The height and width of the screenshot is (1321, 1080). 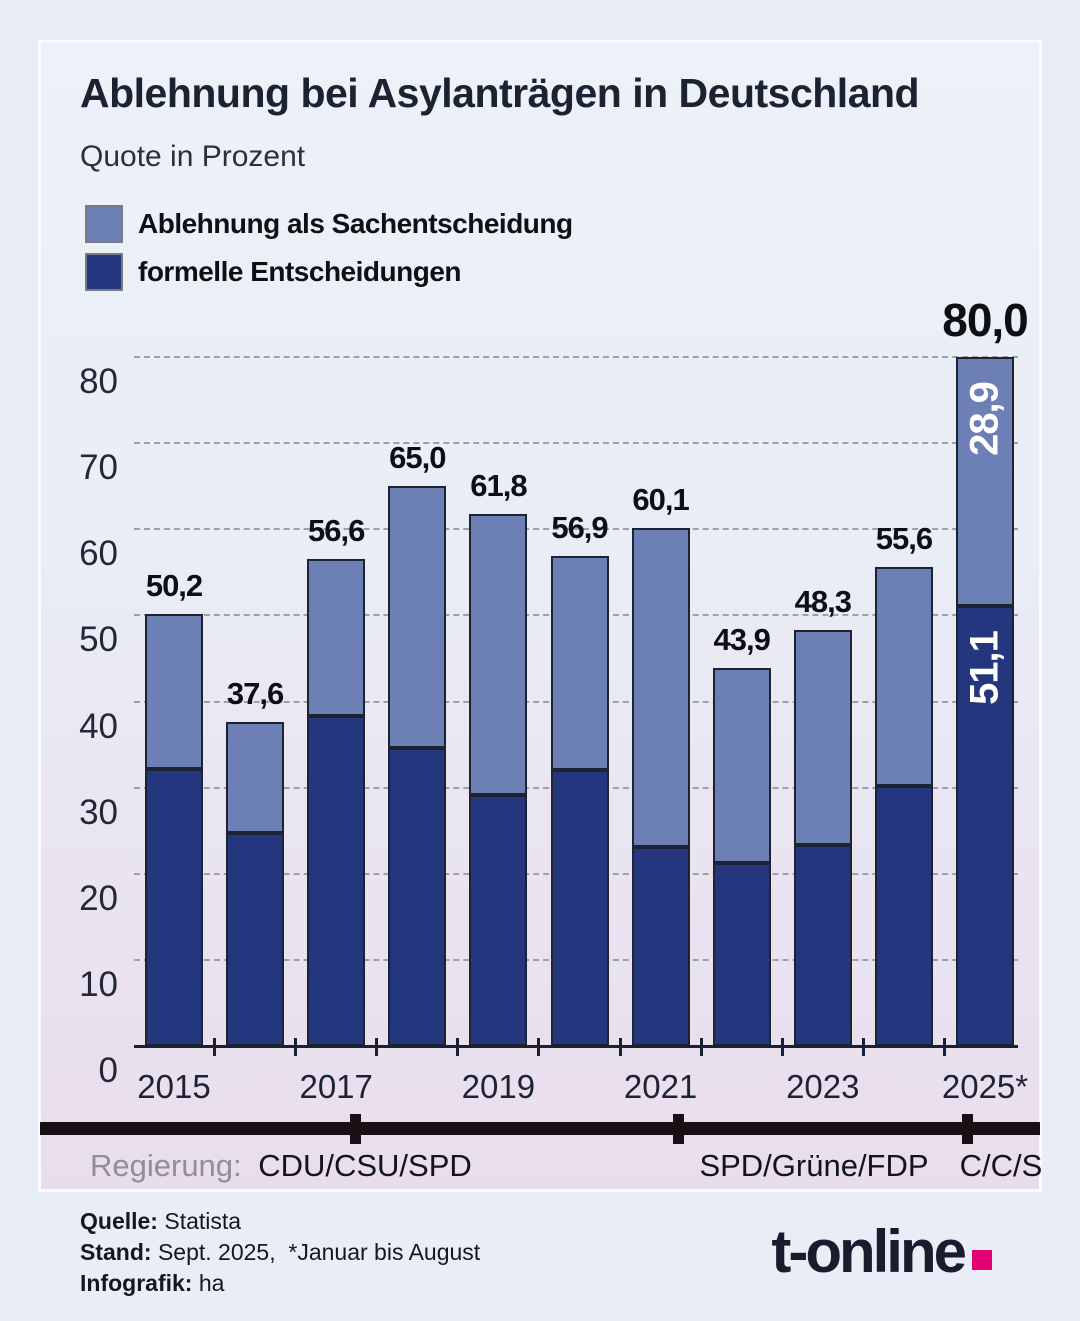 What do you see at coordinates (660, 946) in the screenshot?
I see `bar-2021-formelle` at bounding box center [660, 946].